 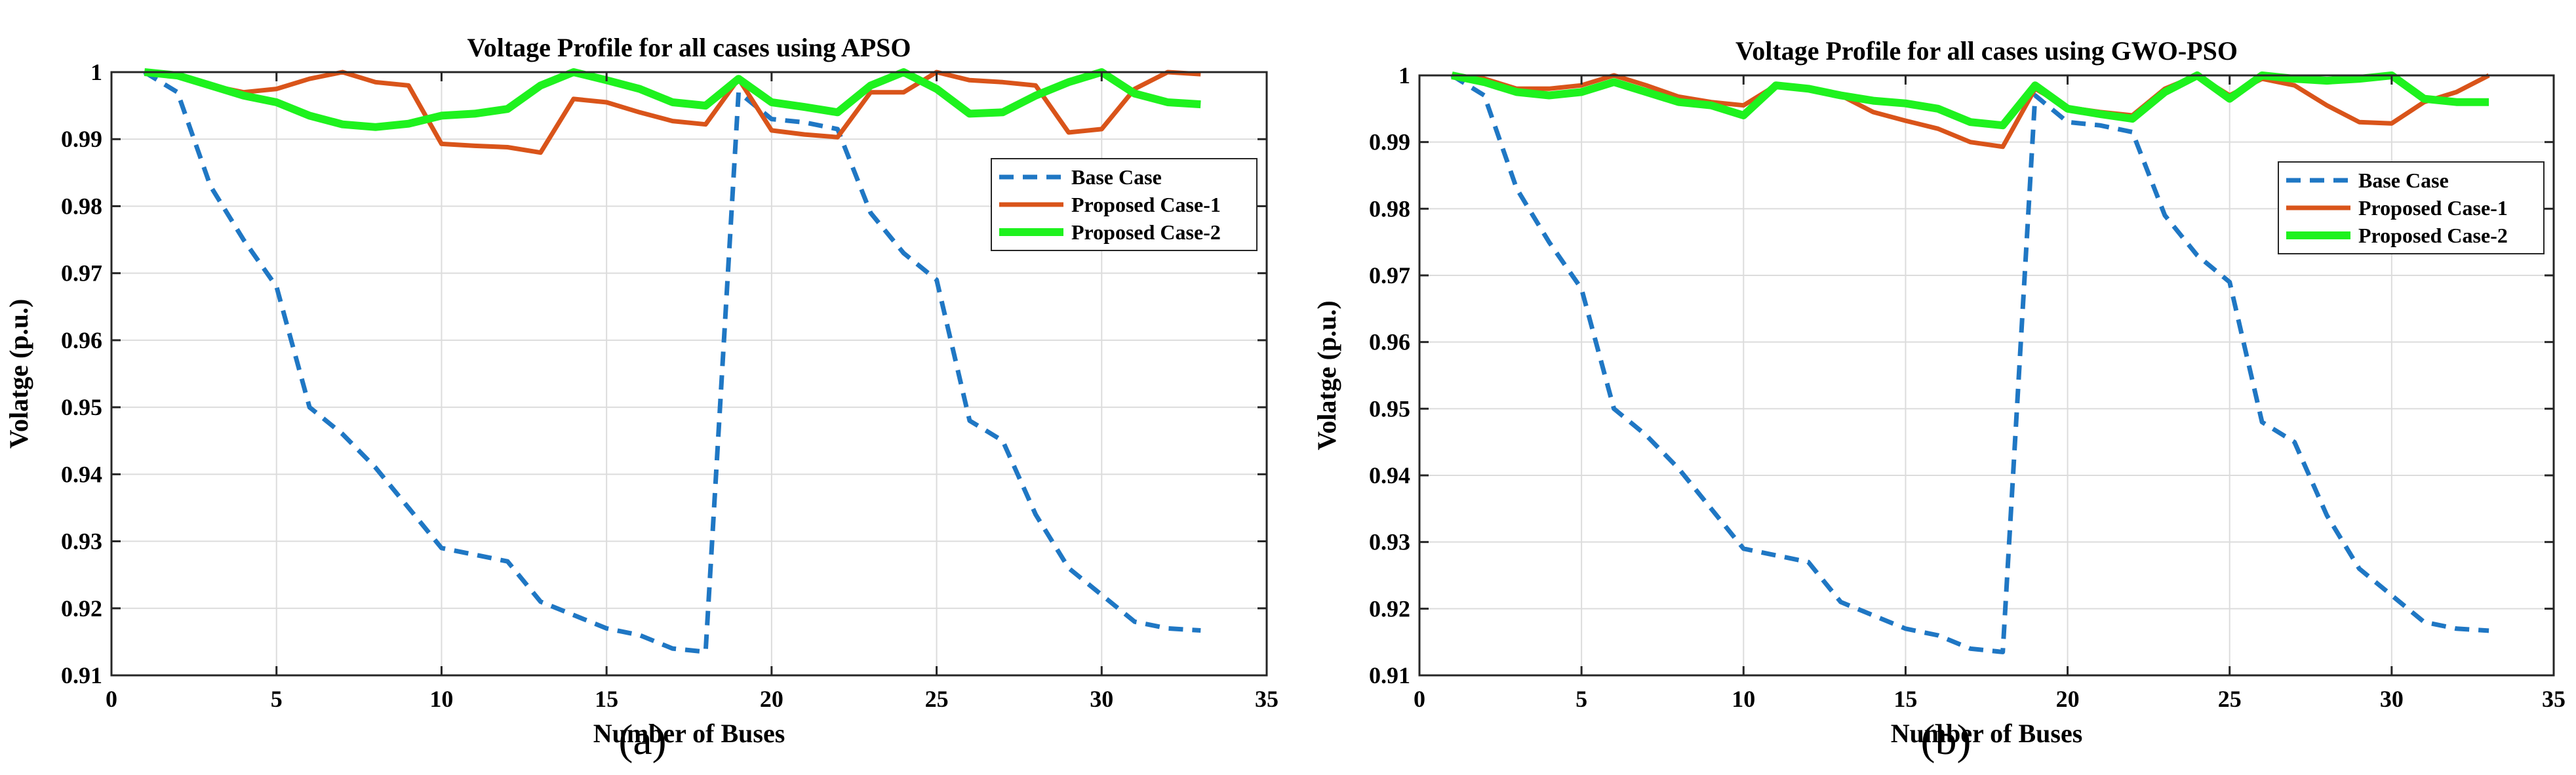 I want to click on chart-title: Voltage Profile for all cases using APSO, so click(x=689, y=47).